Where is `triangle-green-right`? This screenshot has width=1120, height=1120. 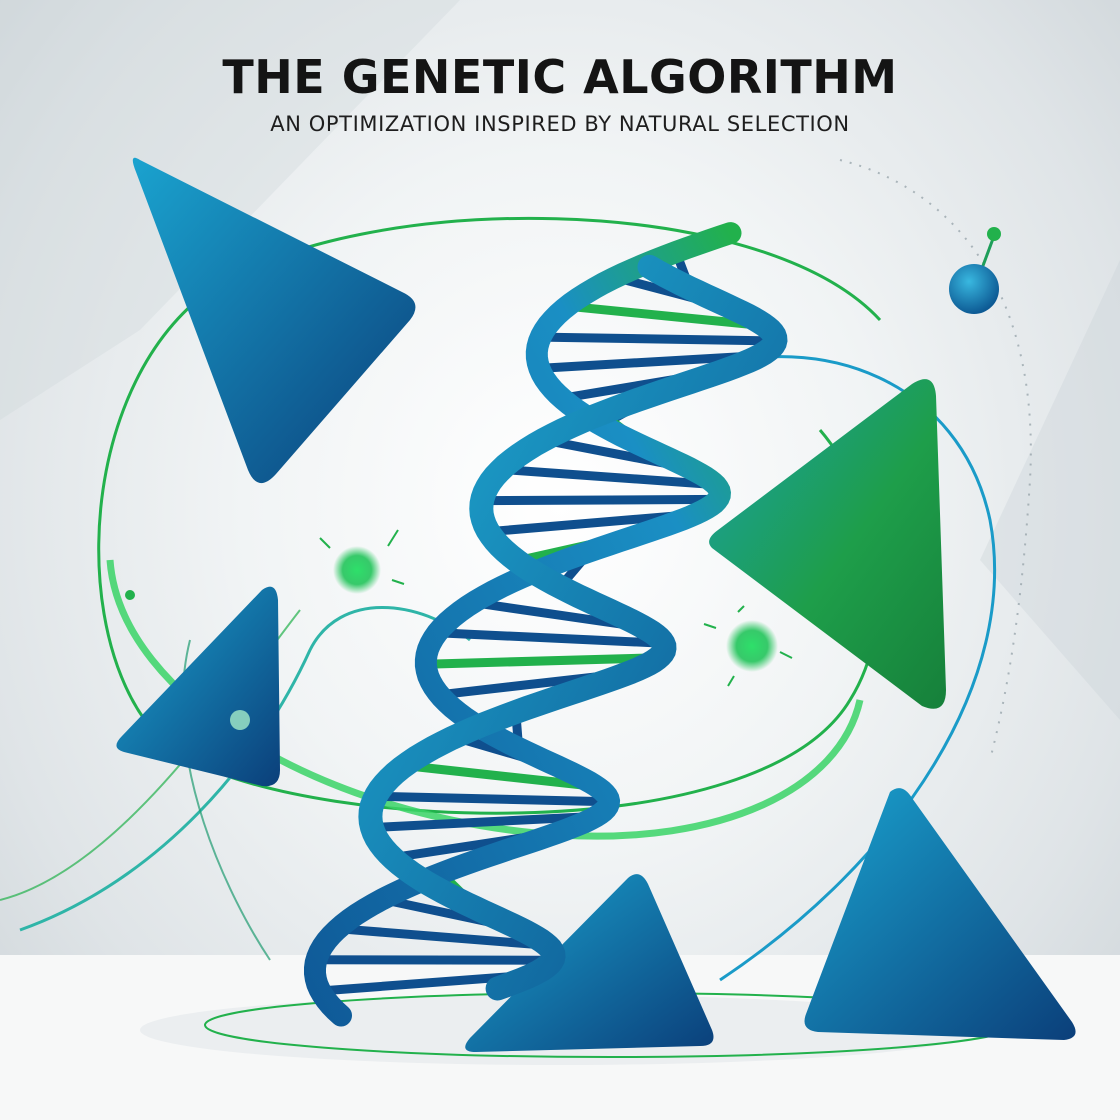 triangle-green-right is located at coordinates (827, 544).